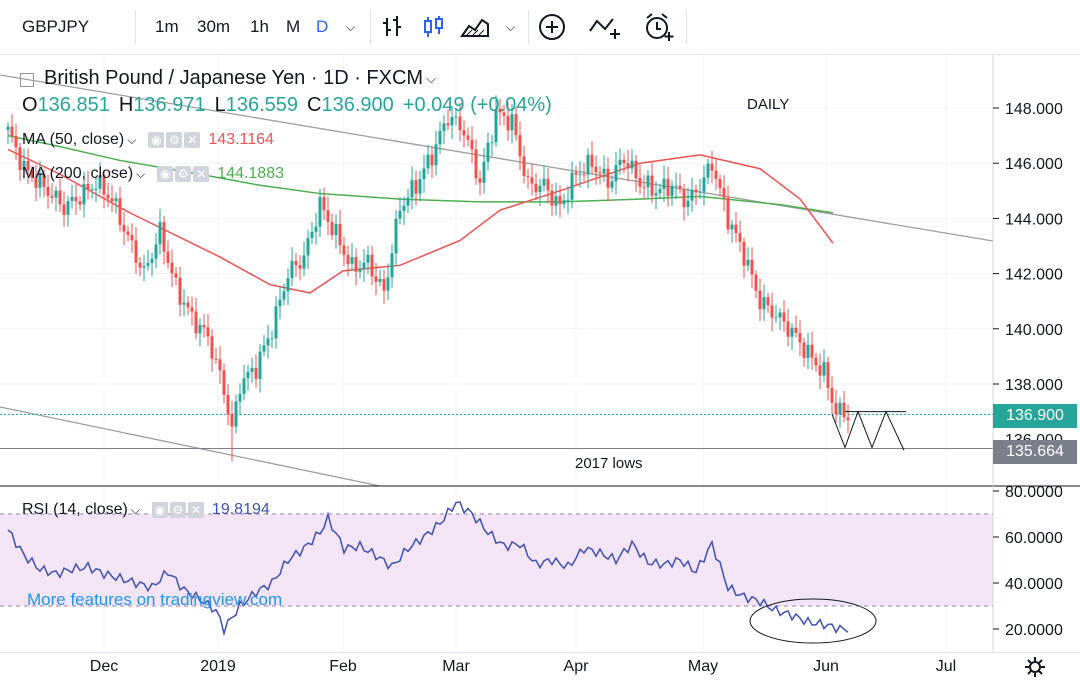  I want to click on ma200-legend: MA (200, close) ⌵ ◉ ⚙ ✕ 144.1883, so click(153, 174).